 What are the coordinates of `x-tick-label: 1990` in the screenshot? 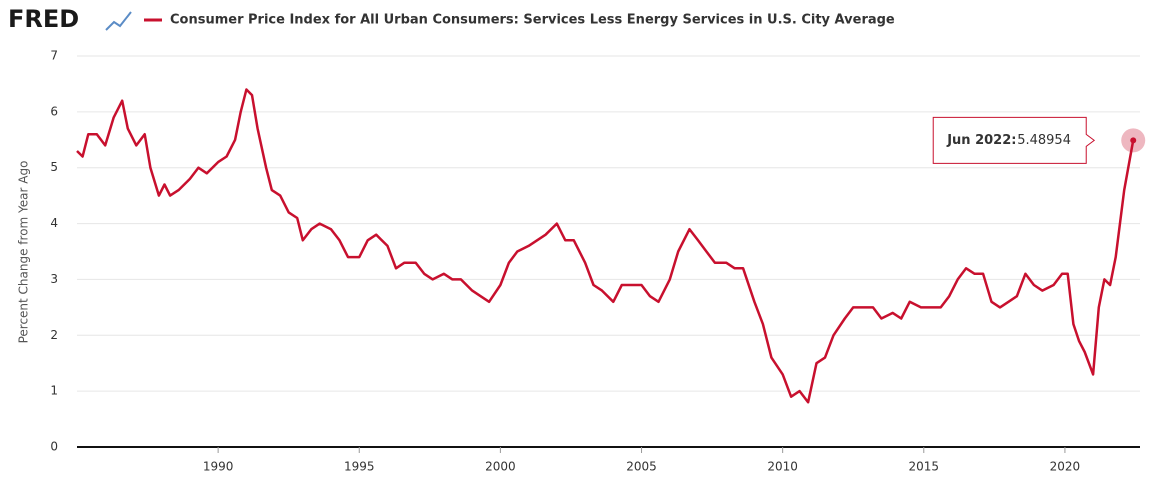 It's located at (218, 467).